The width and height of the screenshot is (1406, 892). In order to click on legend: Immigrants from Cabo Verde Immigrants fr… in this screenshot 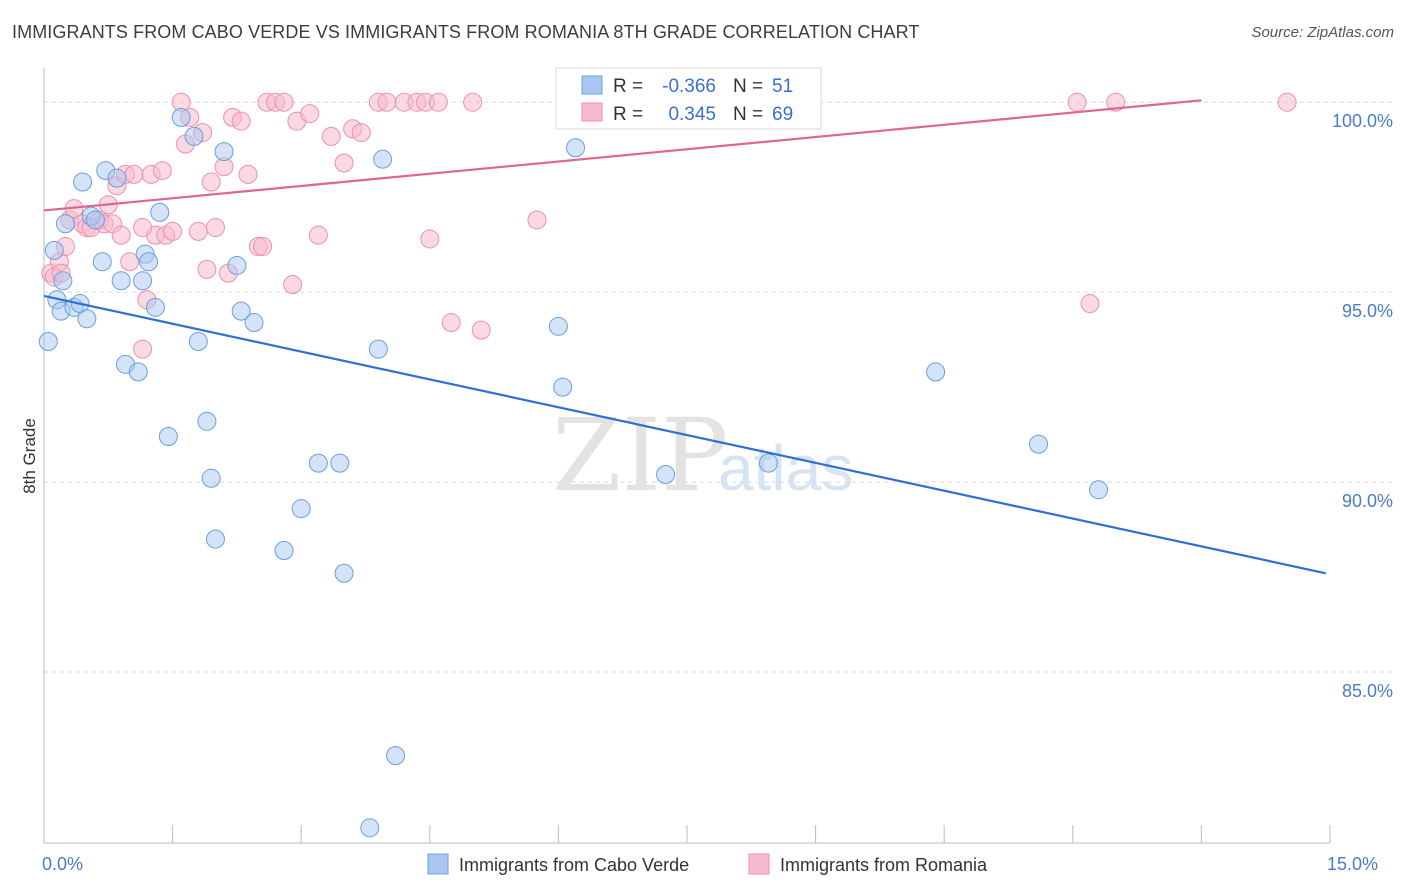, I will do `click(707, 864)`.